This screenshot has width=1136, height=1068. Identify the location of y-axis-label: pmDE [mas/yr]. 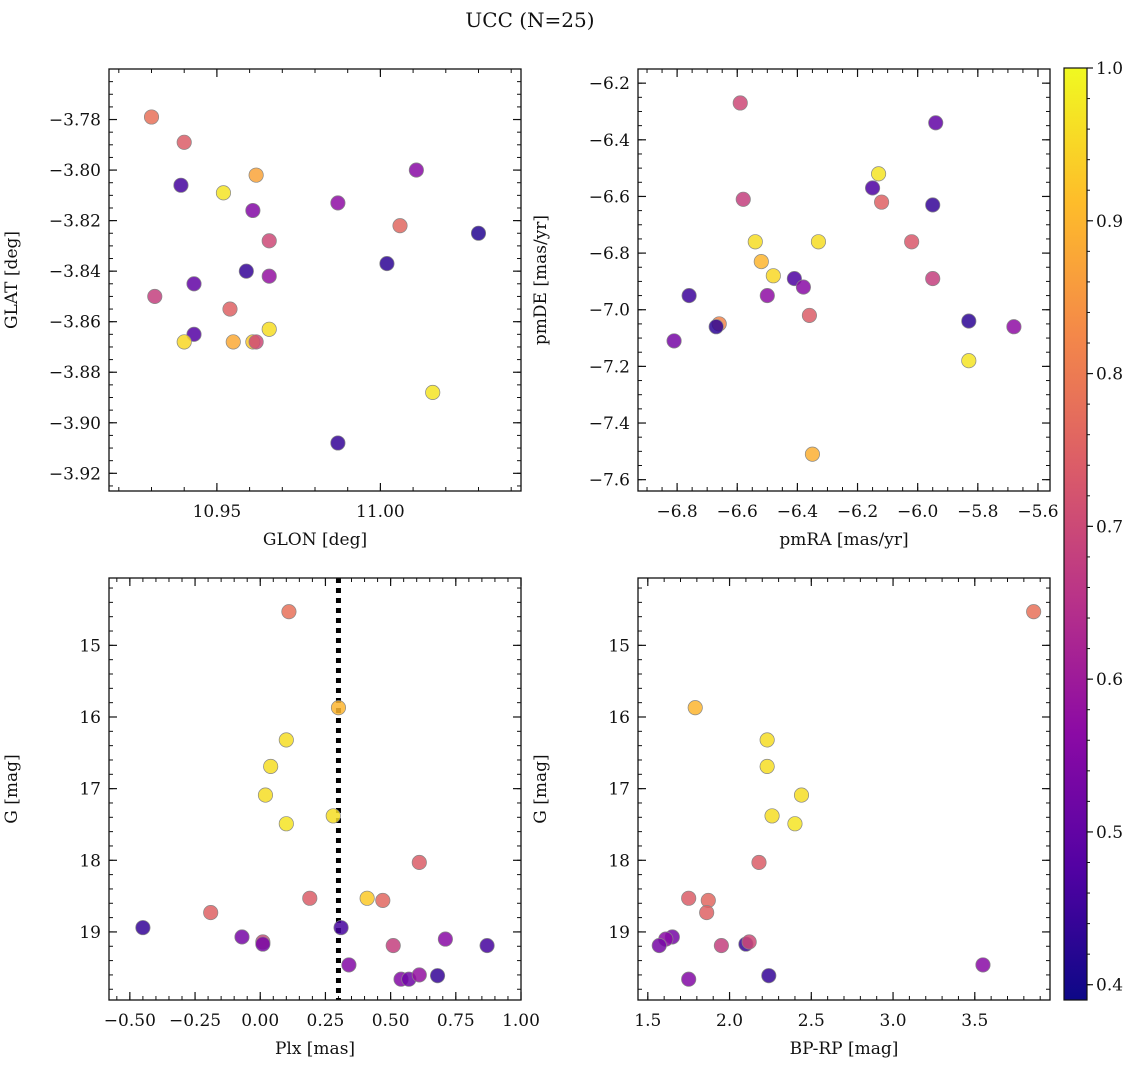
(541, 280).